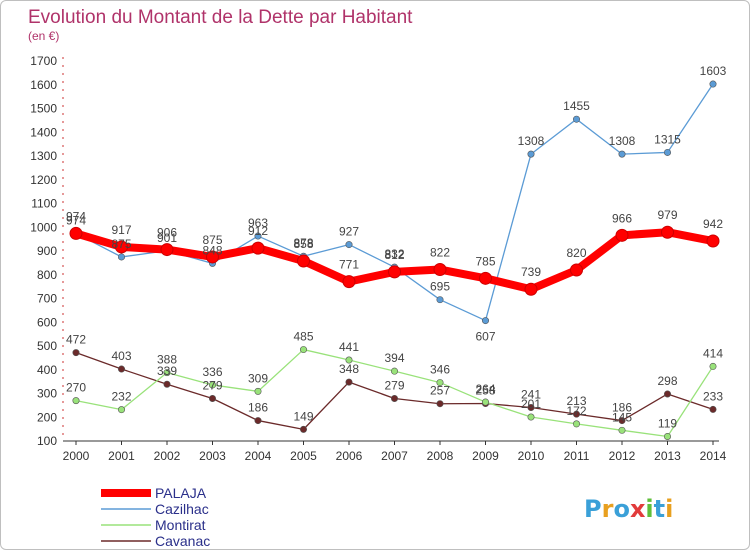  I want to click on data-label: 785, so click(485, 261).